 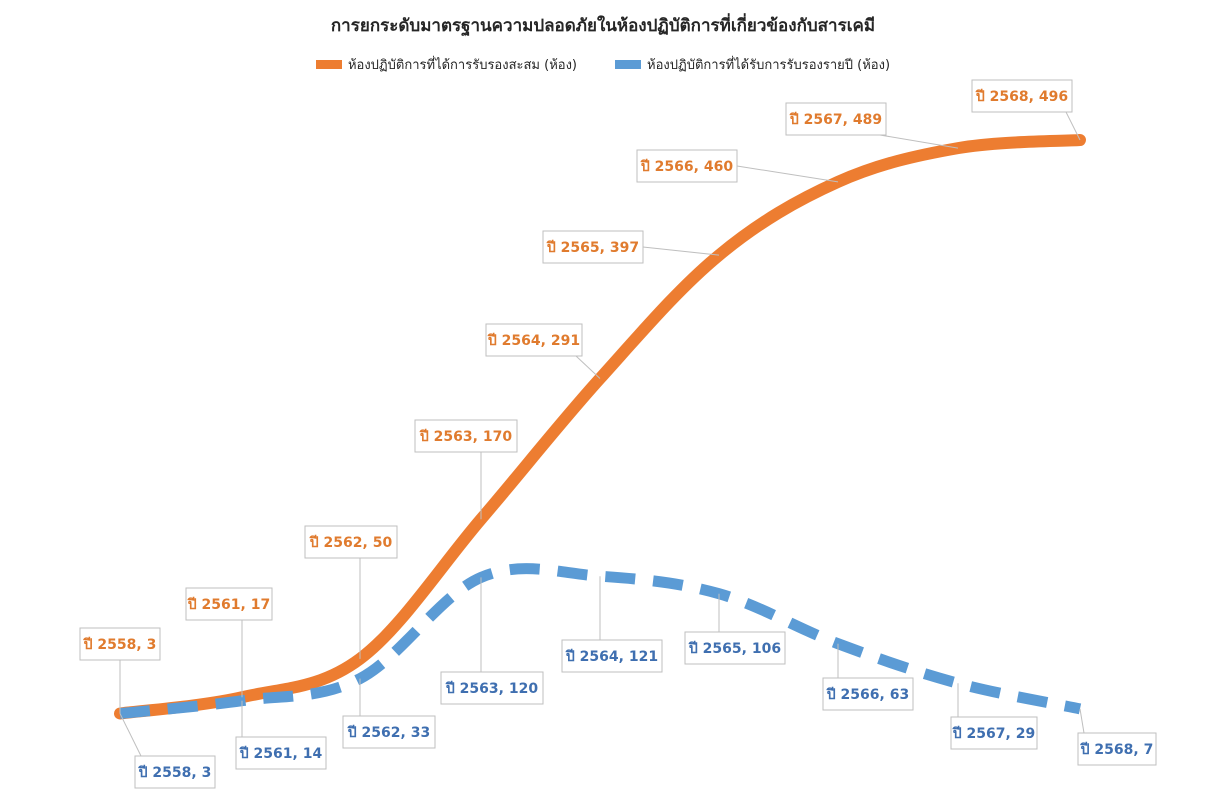 I want to click on data-label-cumulative: ปี 2564, 291, so click(x=533, y=341).